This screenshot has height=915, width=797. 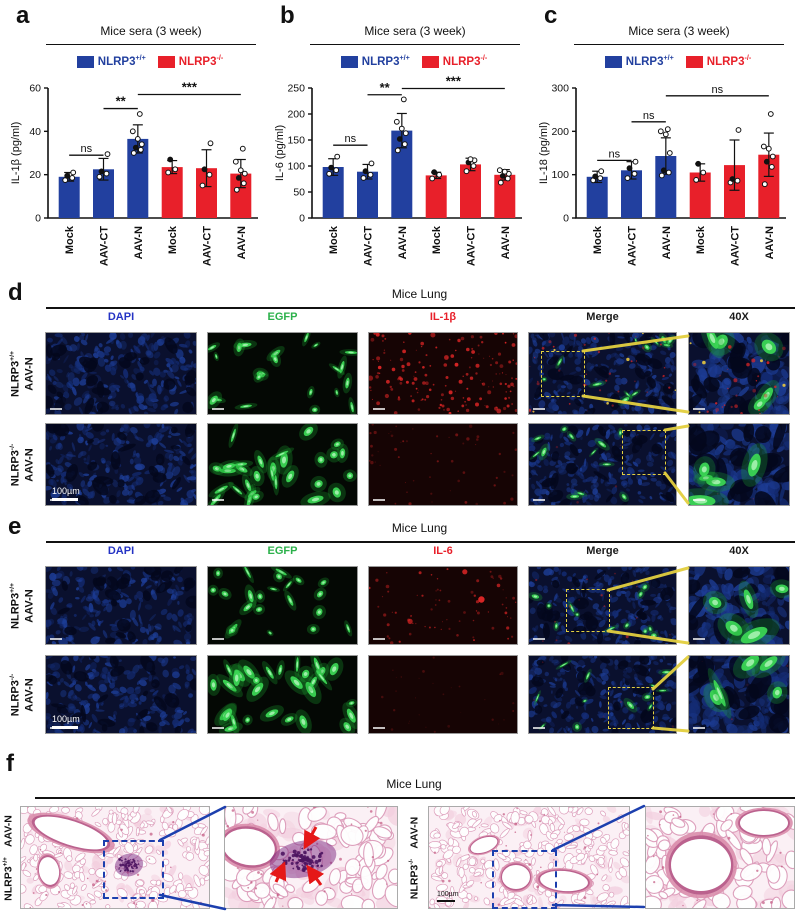 What do you see at coordinates (566, 219) in the screenshot?
I see `svg-text: 0` at bounding box center [566, 219].